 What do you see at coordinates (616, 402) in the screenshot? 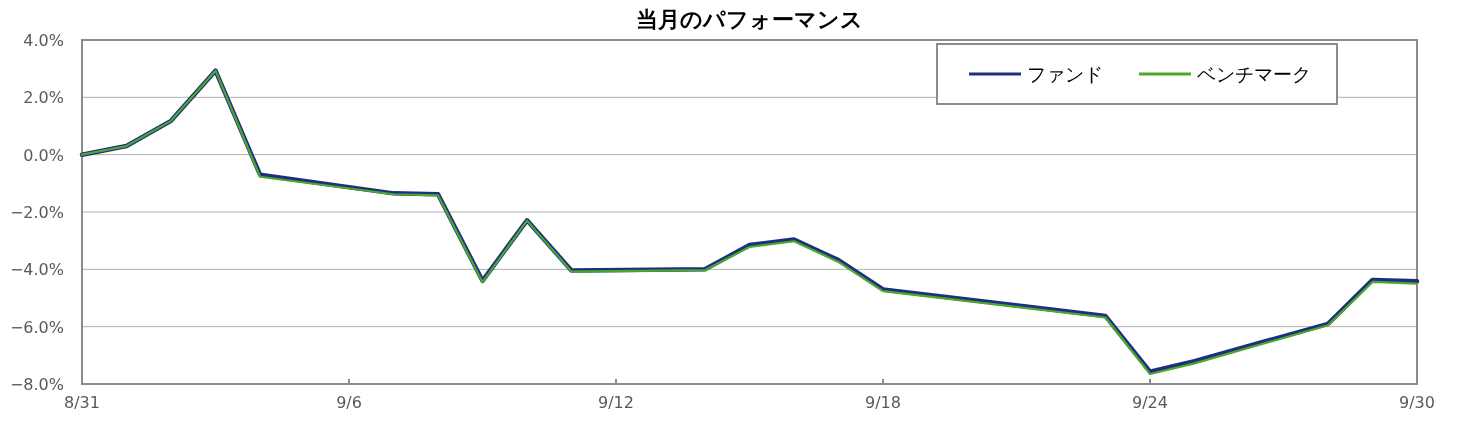
I see `x-tick-label: 9/12` at bounding box center [616, 402].